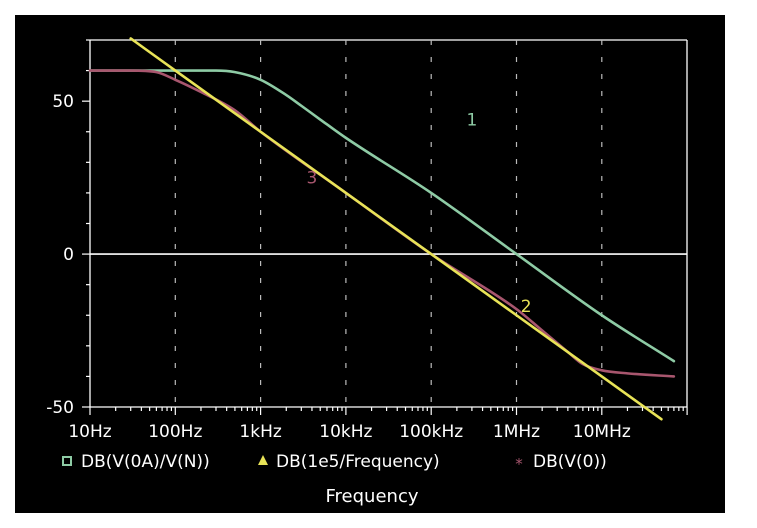  I want to click on curve-label-3: 3, so click(312, 179).